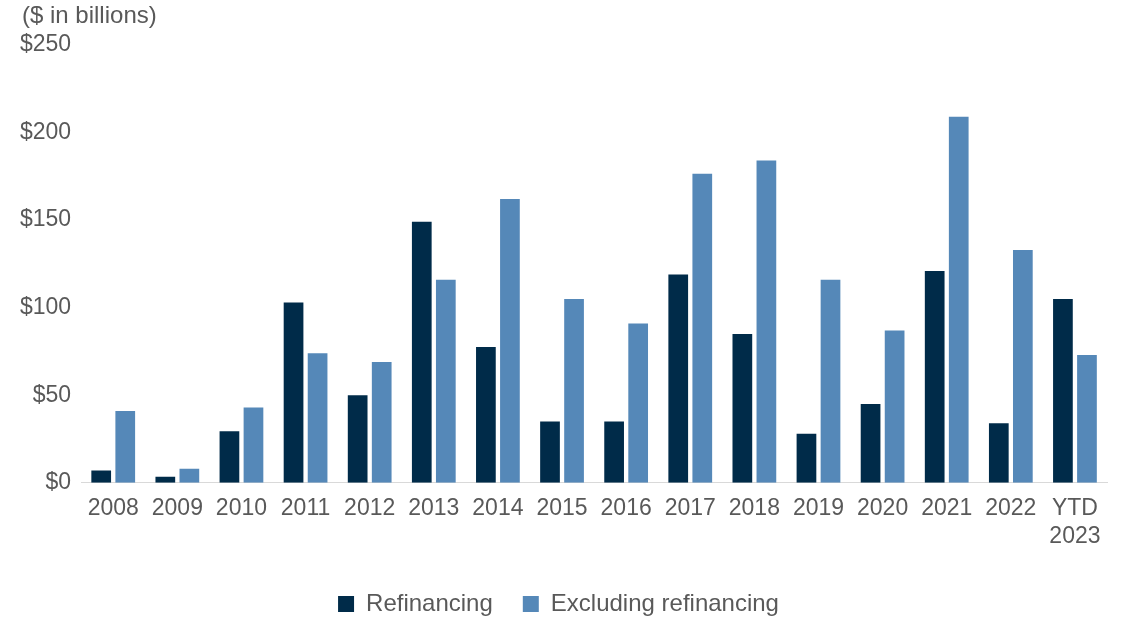  What do you see at coordinates (1075, 520) in the screenshot?
I see `x-tick-label: YTD 2023` at bounding box center [1075, 520].